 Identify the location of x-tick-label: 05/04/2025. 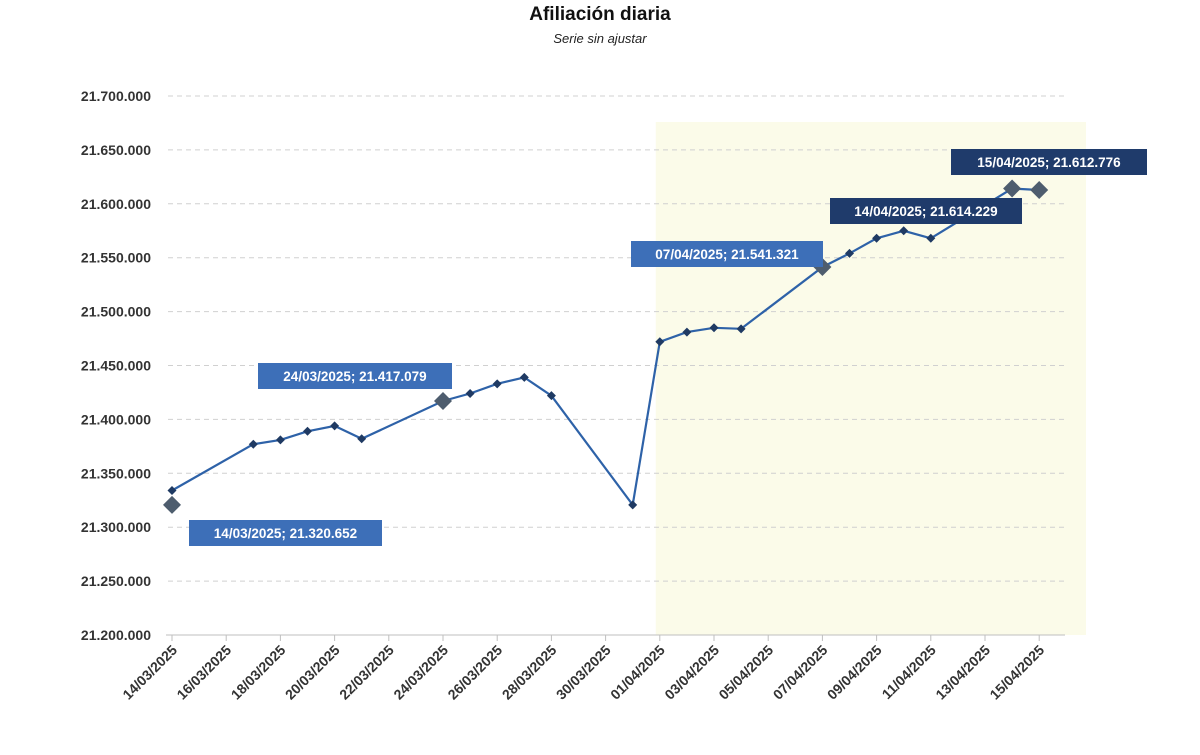
(745, 672).